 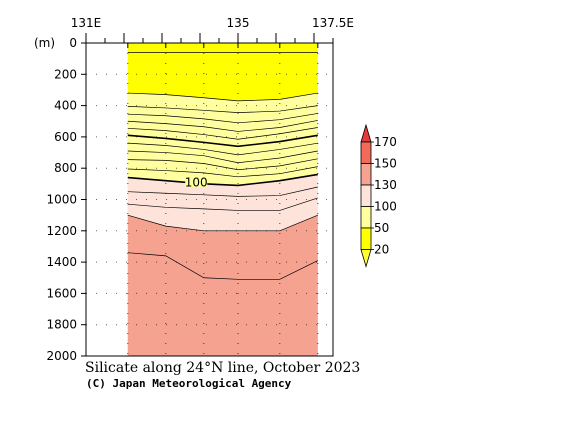 I want to click on colorbar-label: 150, so click(x=385, y=164).